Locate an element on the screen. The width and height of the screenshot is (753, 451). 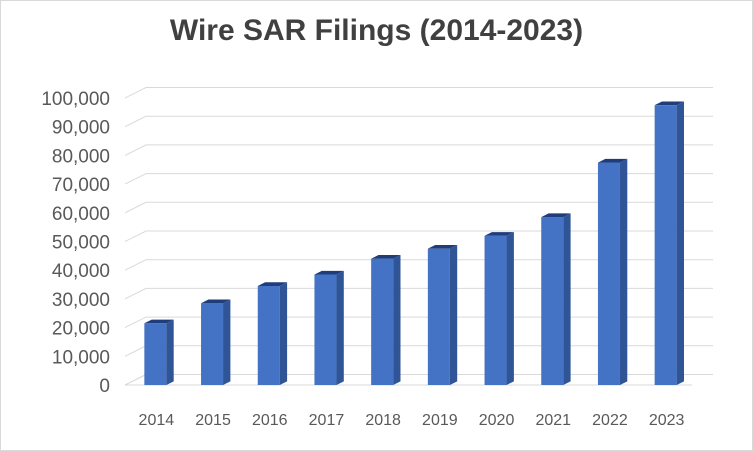
x-tick-label: 2016 is located at coordinates (270, 420).